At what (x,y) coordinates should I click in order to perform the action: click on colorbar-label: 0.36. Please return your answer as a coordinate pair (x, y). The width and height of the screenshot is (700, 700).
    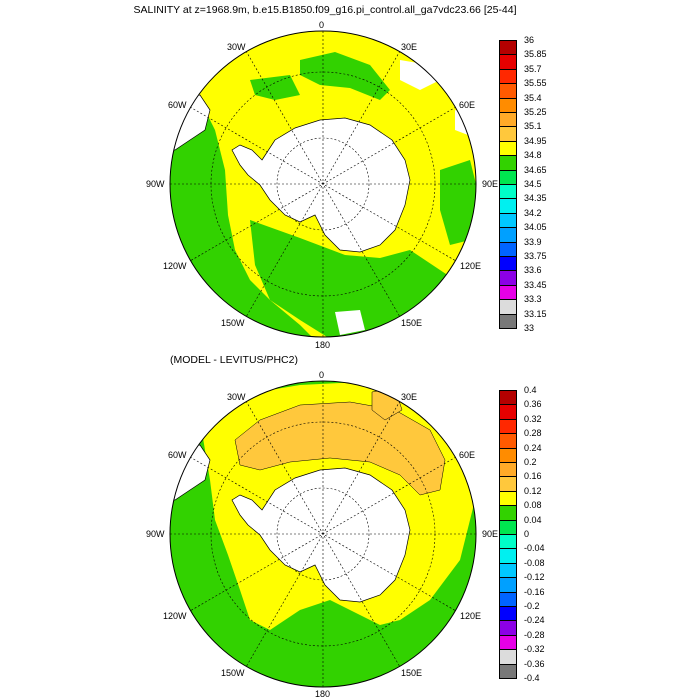
    Looking at the image, I should click on (533, 404).